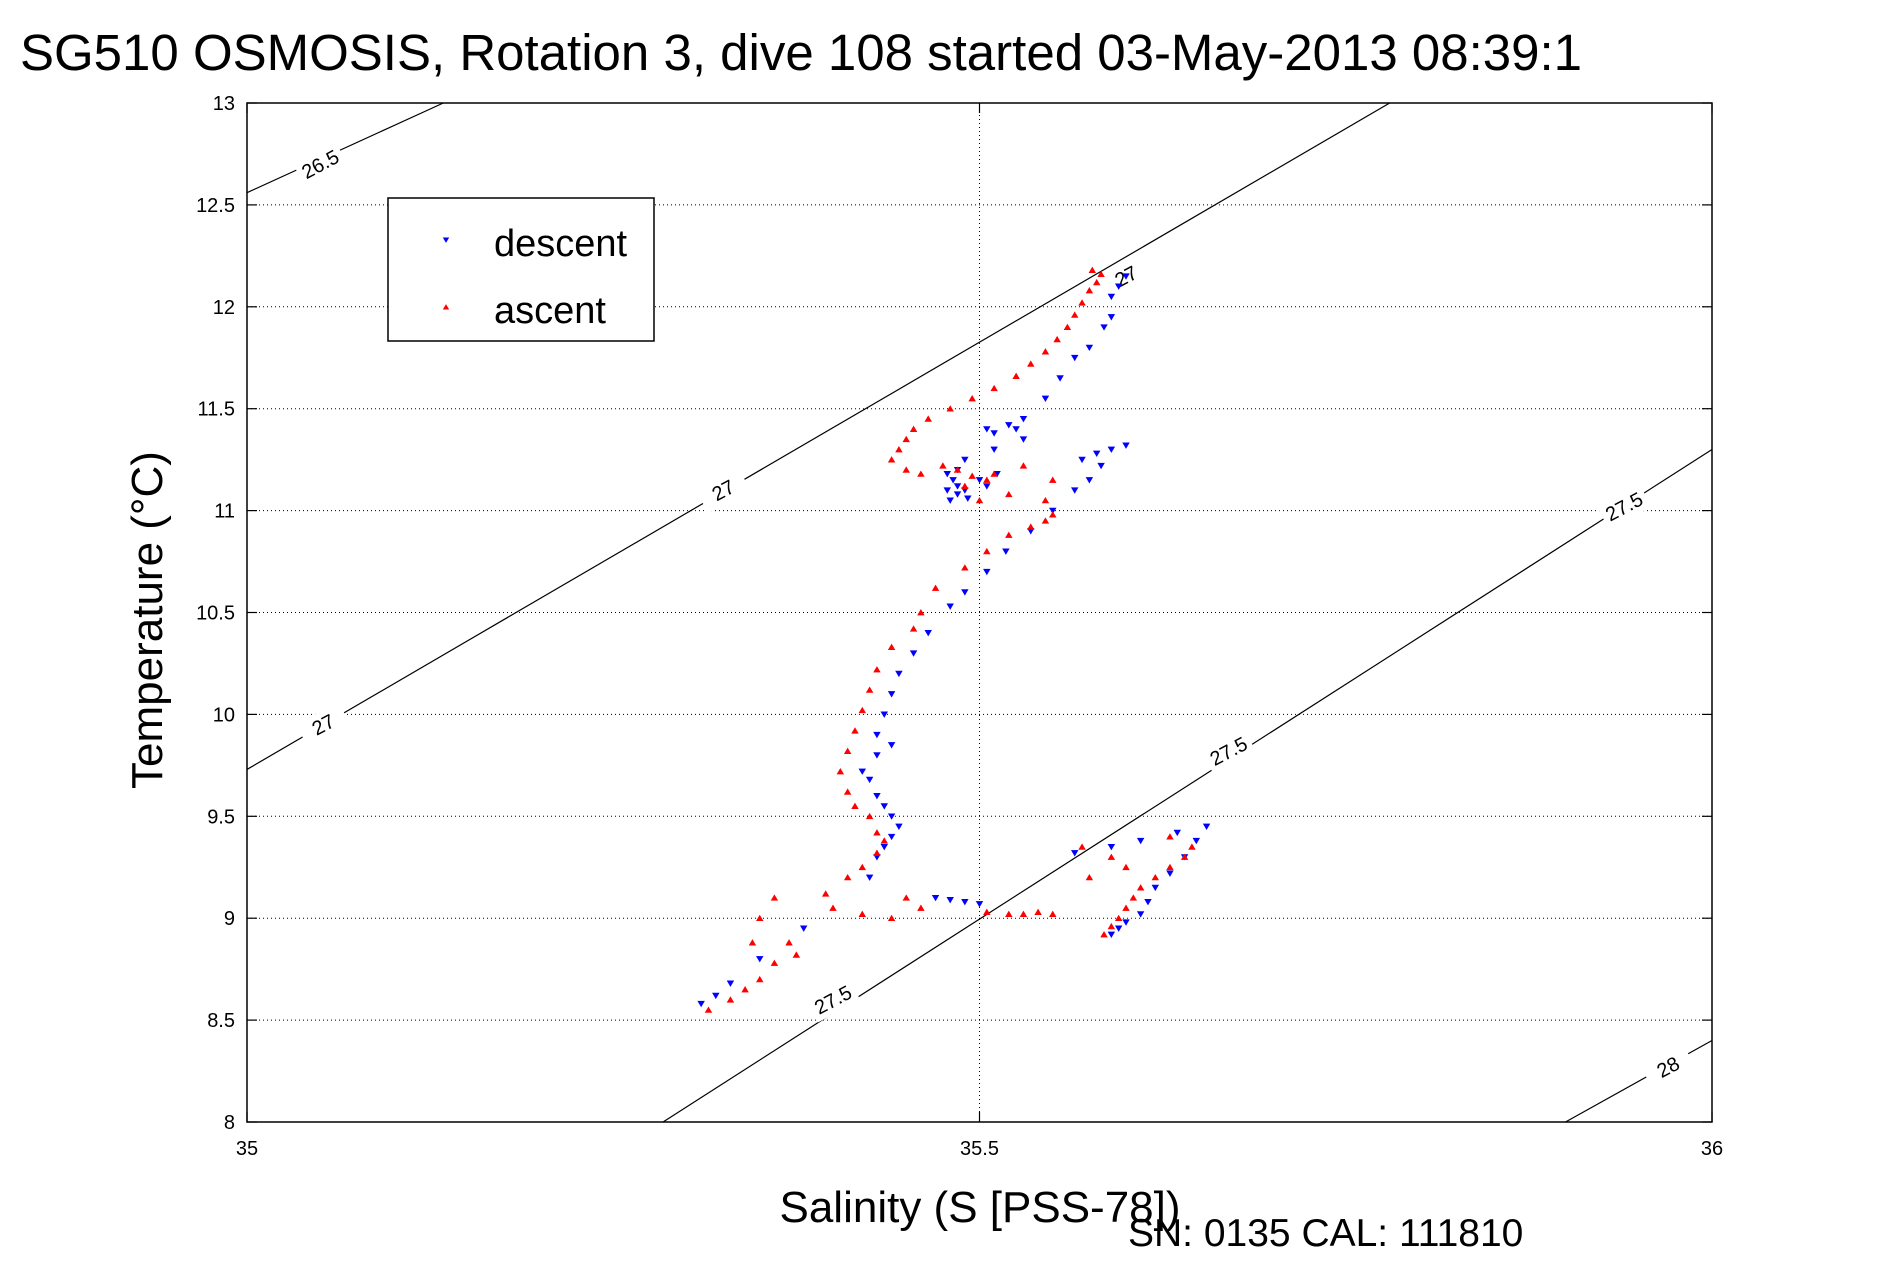 The height and width of the screenshot is (1262, 1891). Describe the element at coordinates (979, 1149) in the screenshot. I see `x-tick-label: 35.5` at that location.